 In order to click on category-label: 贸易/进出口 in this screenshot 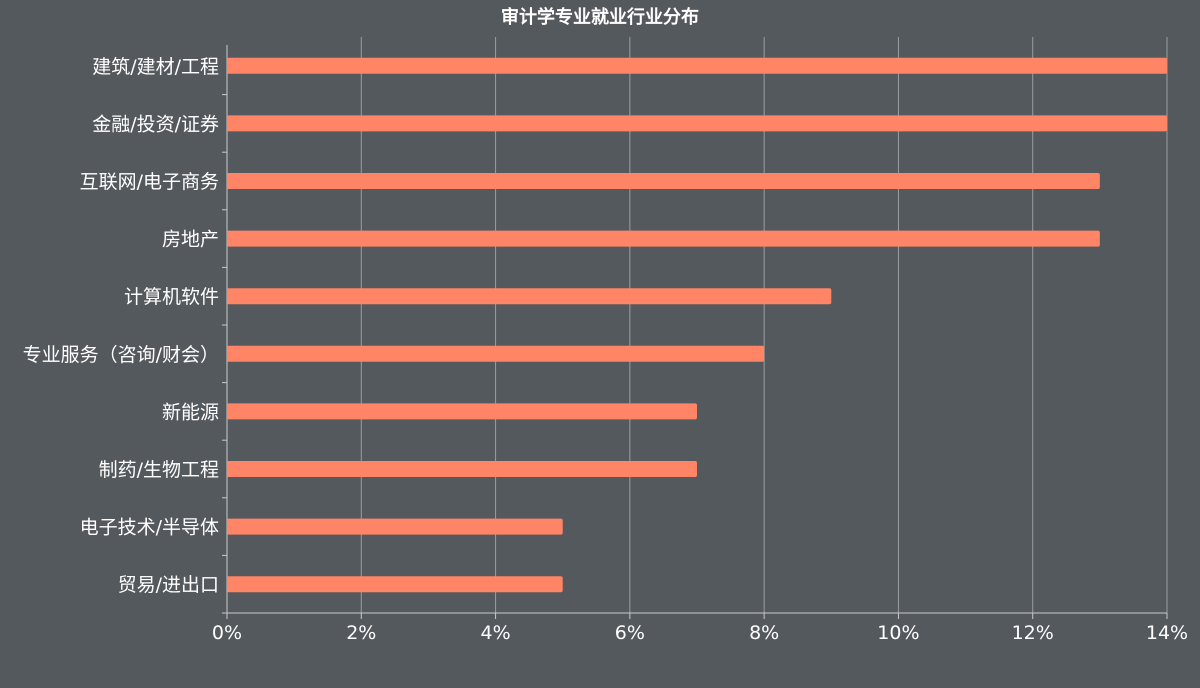, I will do `click(168, 585)`.